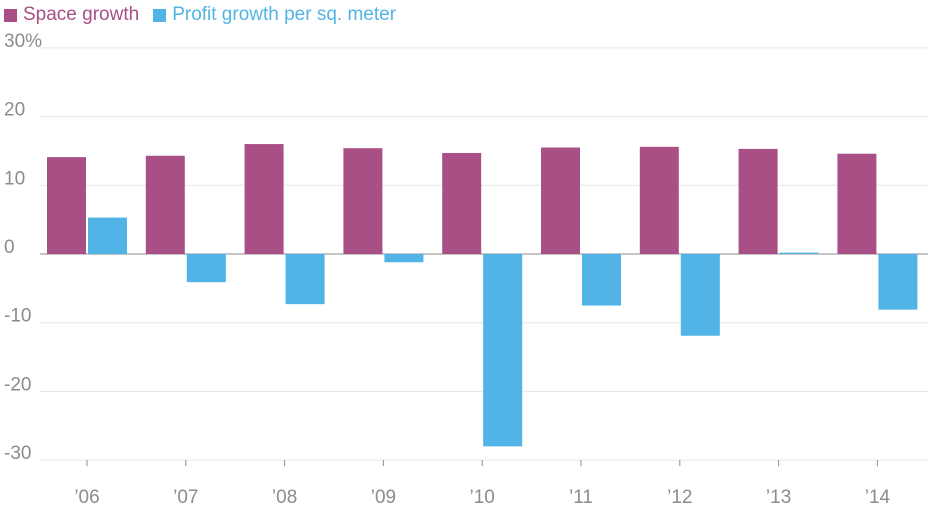 The height and width of the screenshot is (528, 930). I want to click on legend: Space growth Profit growth per sq. meter, so click(200, 15).